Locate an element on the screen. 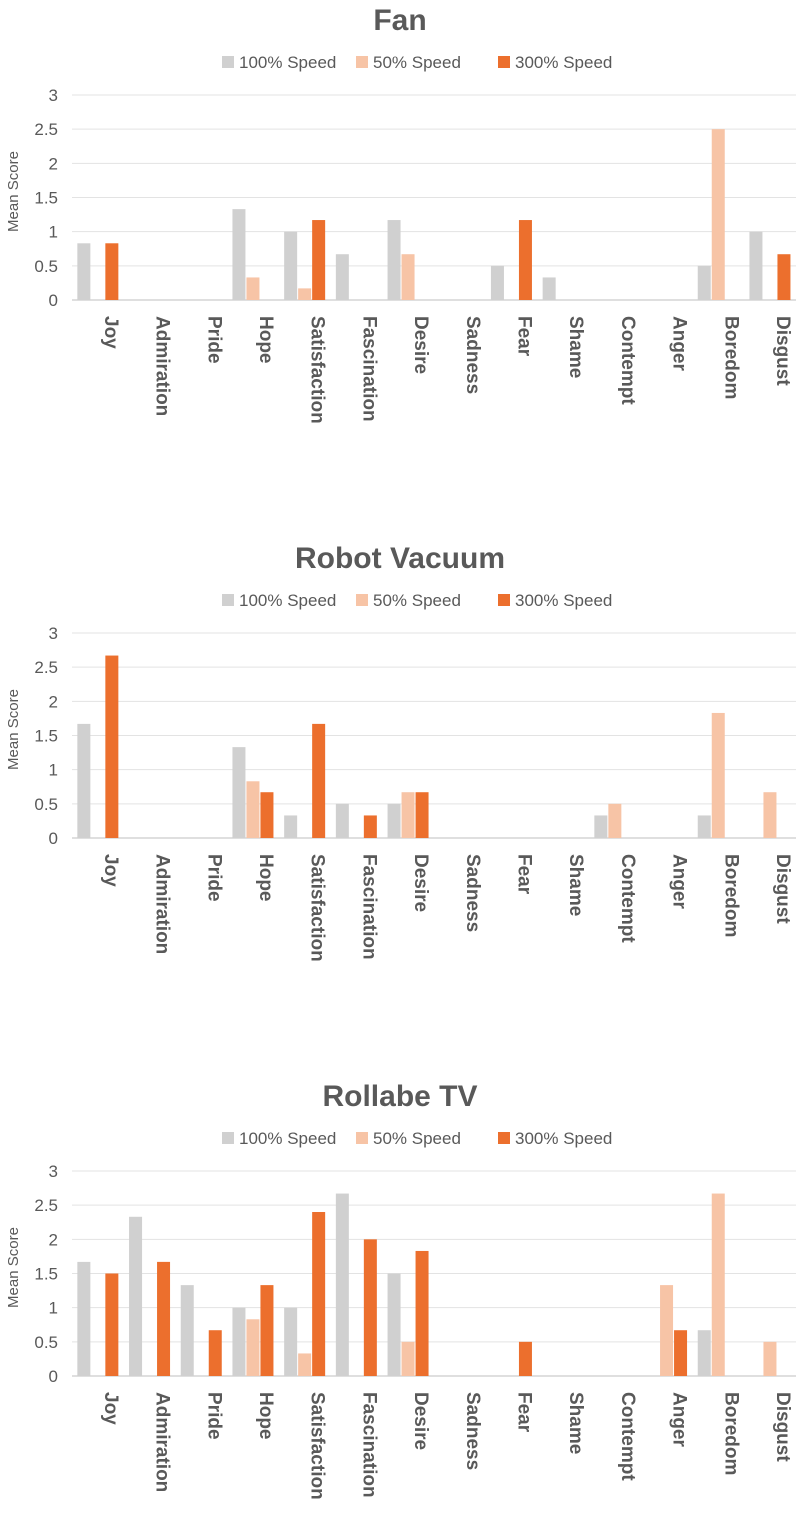 Image resolution: width=800 pixels, height=1517 pixels. y-tick-label: 2.5 is located at coordinates (46, 1205).